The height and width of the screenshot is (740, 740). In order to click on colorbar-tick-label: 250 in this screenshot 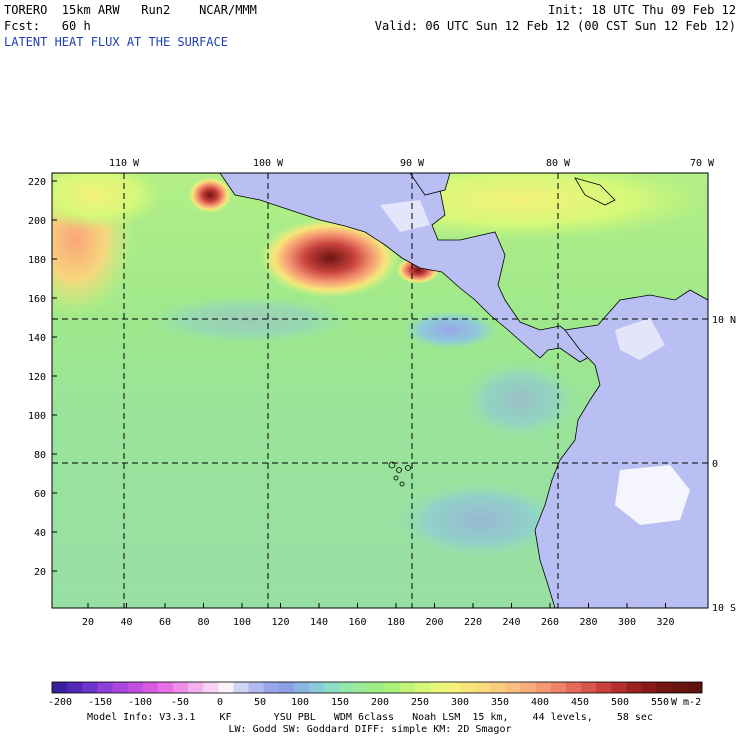, I will do `click(420, 702)`.